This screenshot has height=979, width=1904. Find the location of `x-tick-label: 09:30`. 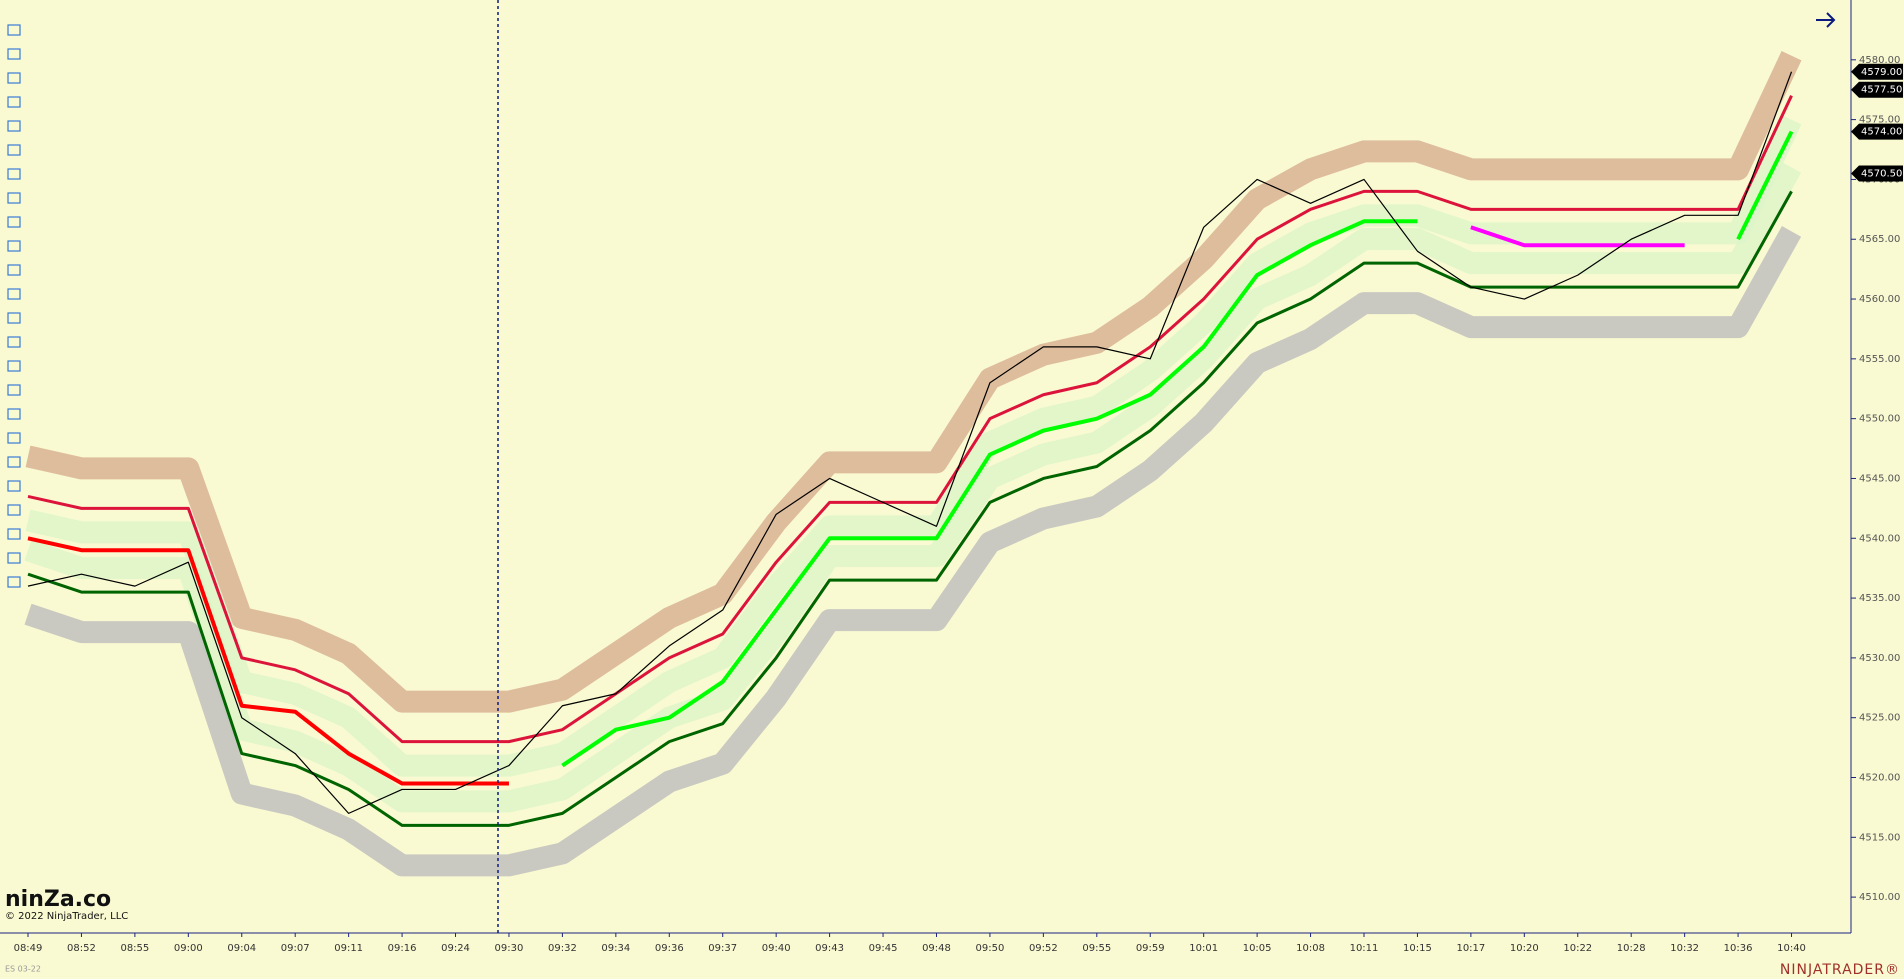

x-tick-label: 09:30 is located at coordinates (509, 948).